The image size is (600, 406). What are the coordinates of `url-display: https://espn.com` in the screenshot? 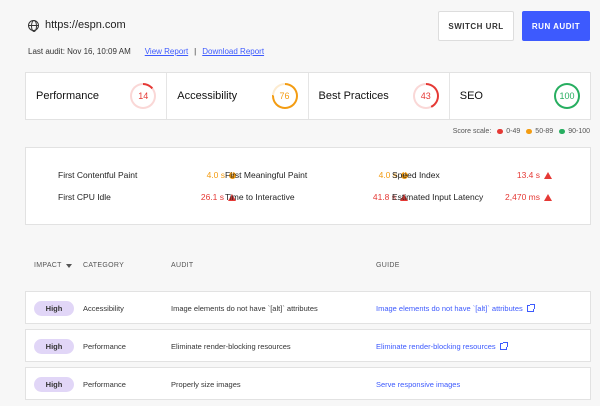 It's located at (77, 25).